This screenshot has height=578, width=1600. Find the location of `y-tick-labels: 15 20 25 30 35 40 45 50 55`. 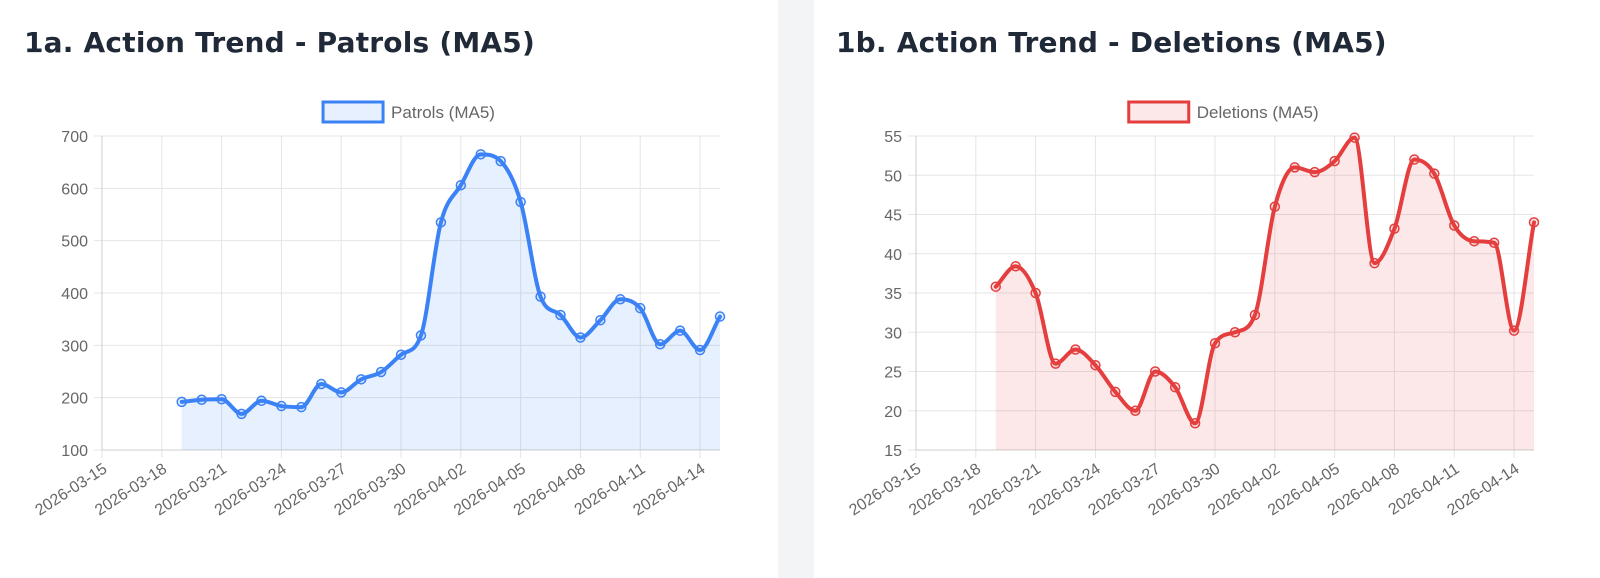

y-tick-labels: 15 20 25 30 35 40 45 50 55 is located at coordinates (893, 294).